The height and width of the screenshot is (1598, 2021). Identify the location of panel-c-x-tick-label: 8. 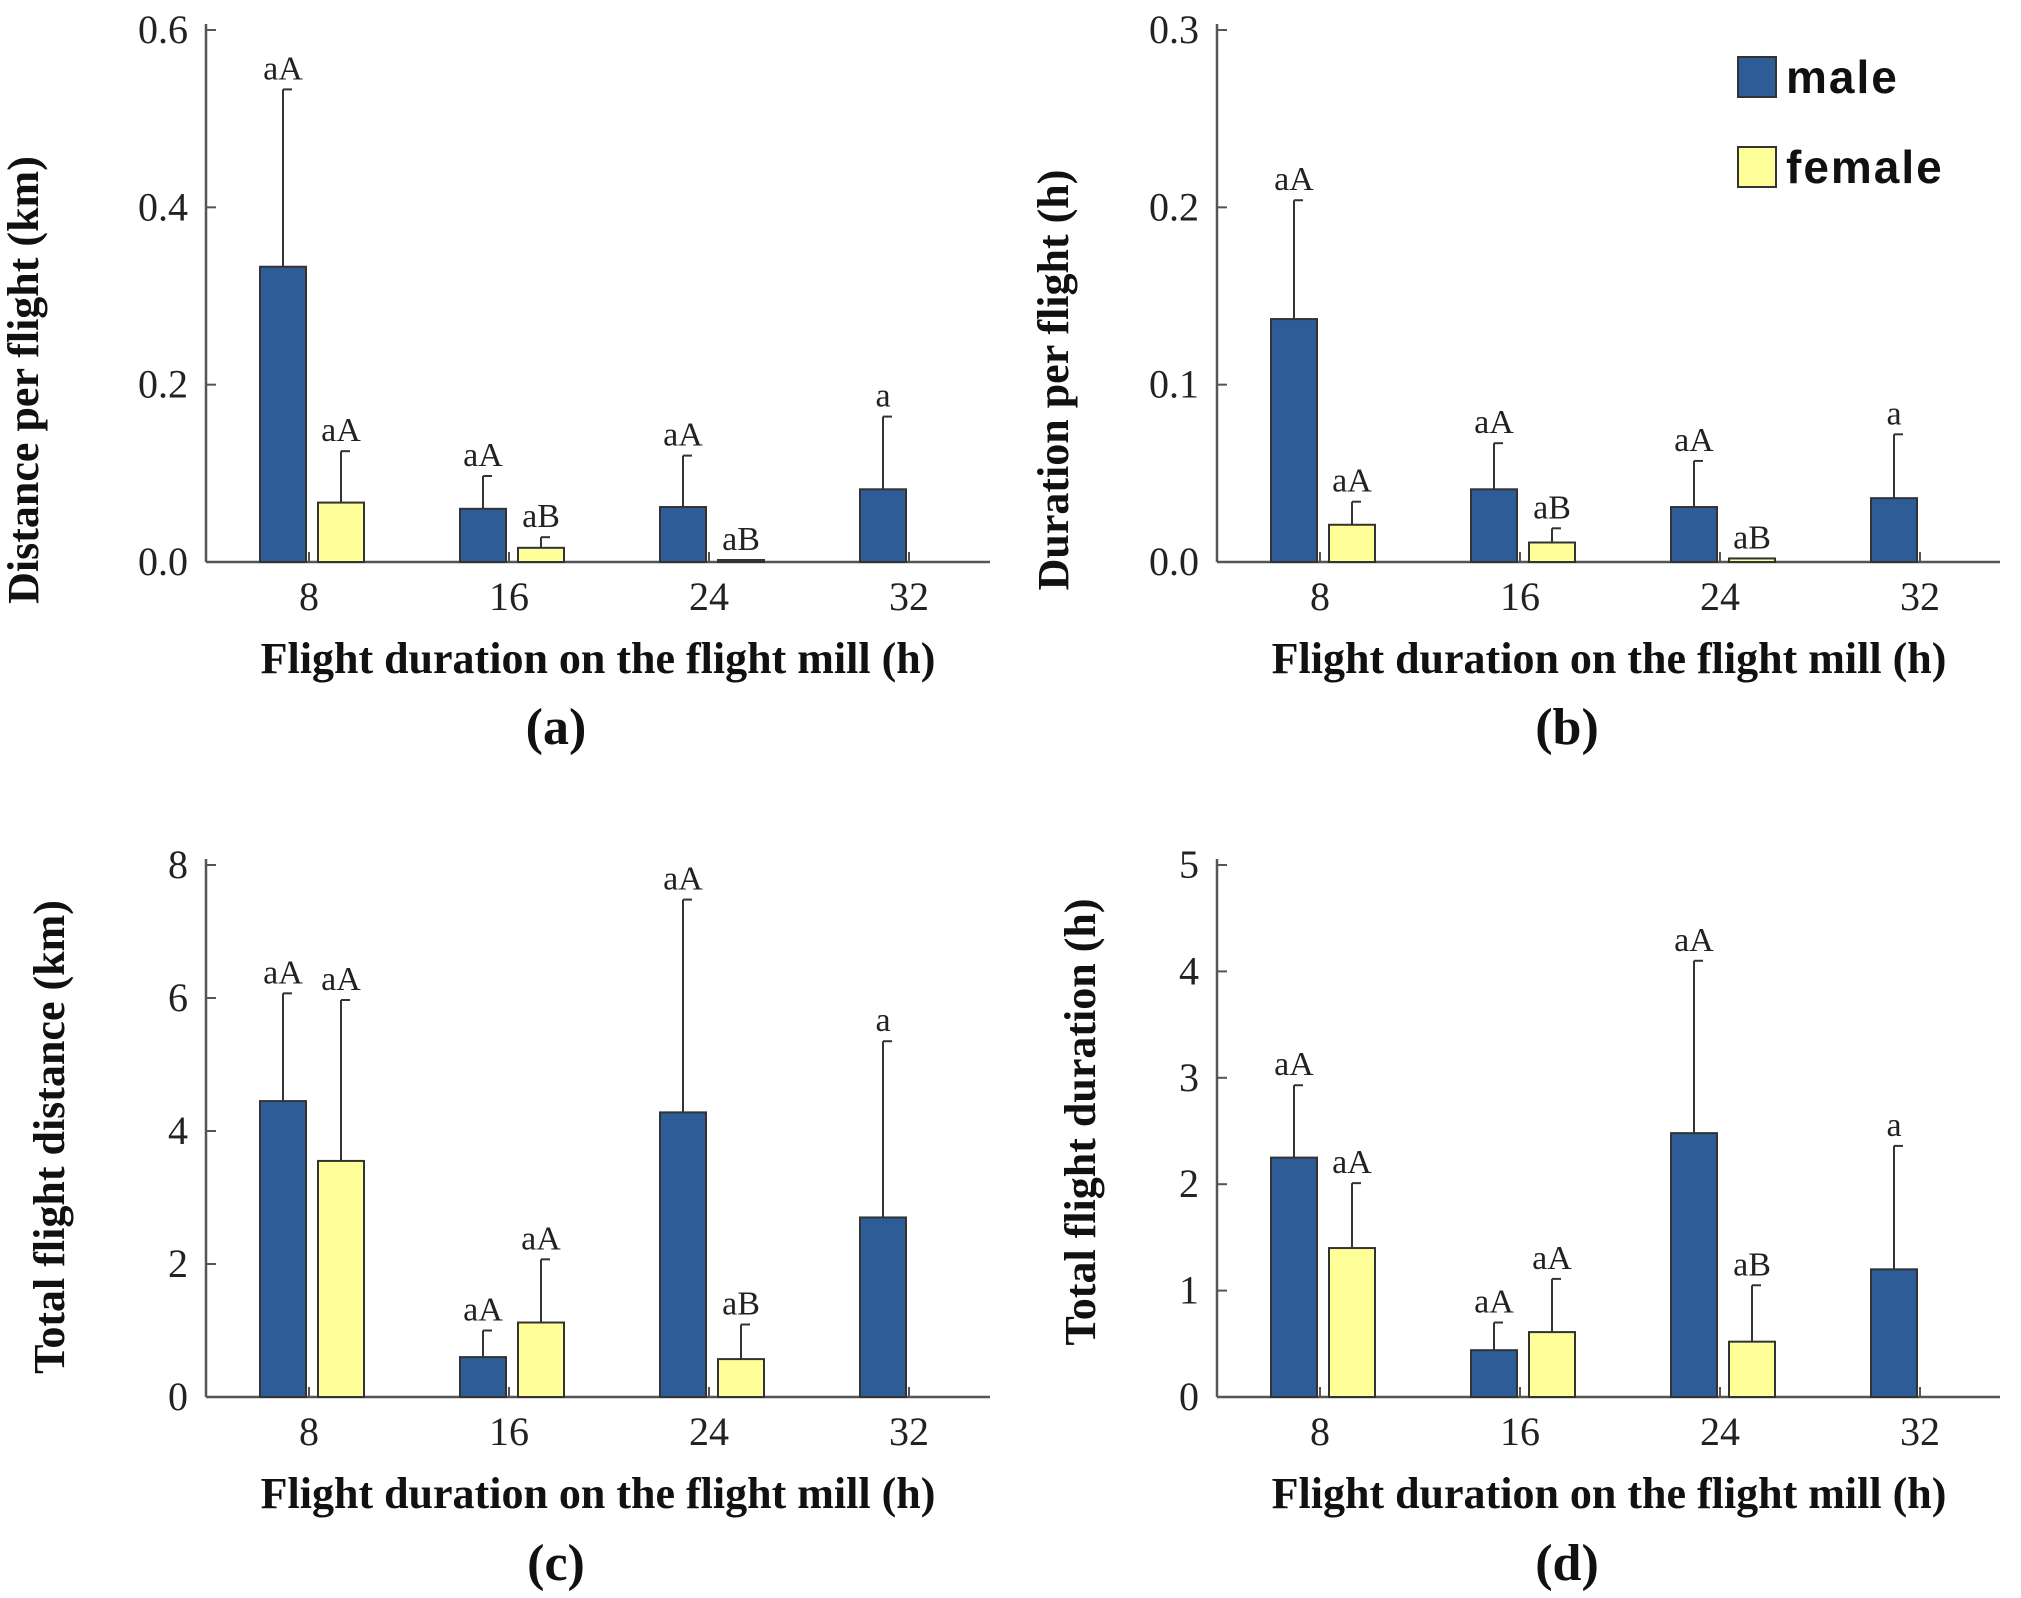
(309, 1431).